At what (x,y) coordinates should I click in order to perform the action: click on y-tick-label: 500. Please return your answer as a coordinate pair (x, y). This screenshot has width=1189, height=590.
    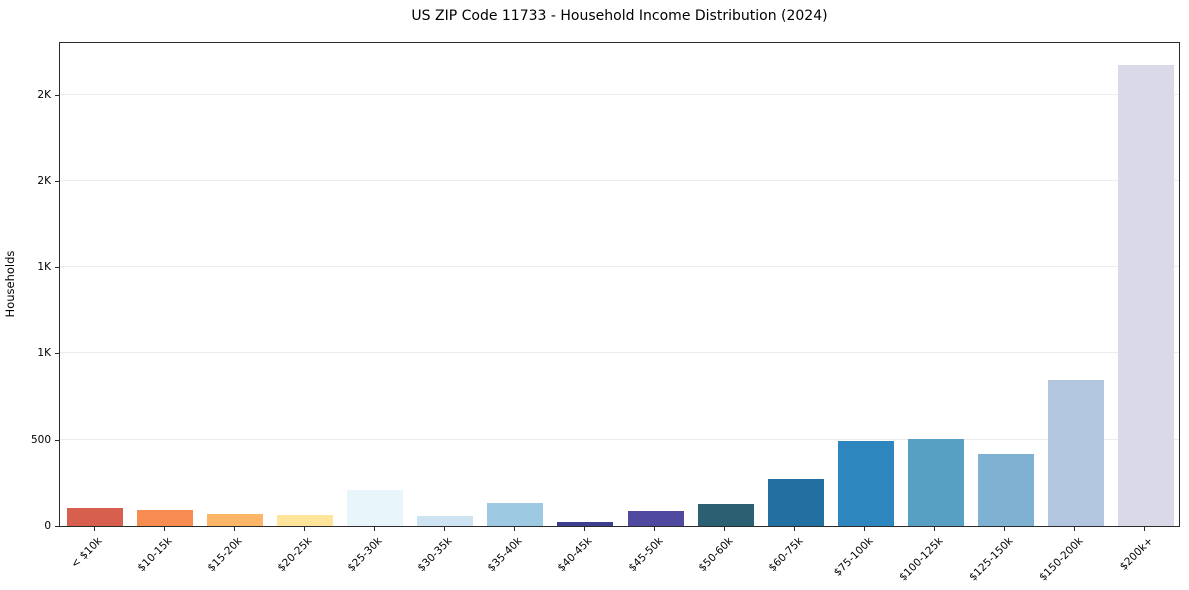
    Looking at the image, I should click on (40, 439).